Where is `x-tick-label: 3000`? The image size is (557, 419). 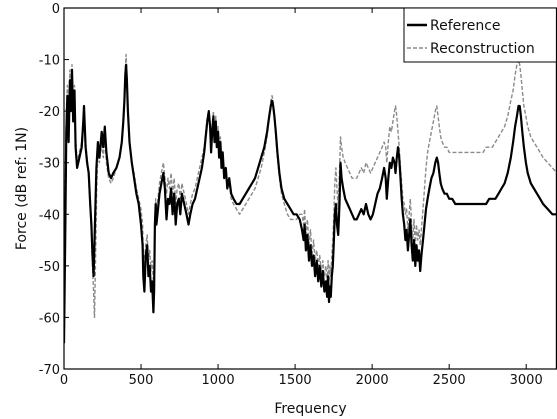 x-tick-label: 3000 is located at coordinates (526, 380).